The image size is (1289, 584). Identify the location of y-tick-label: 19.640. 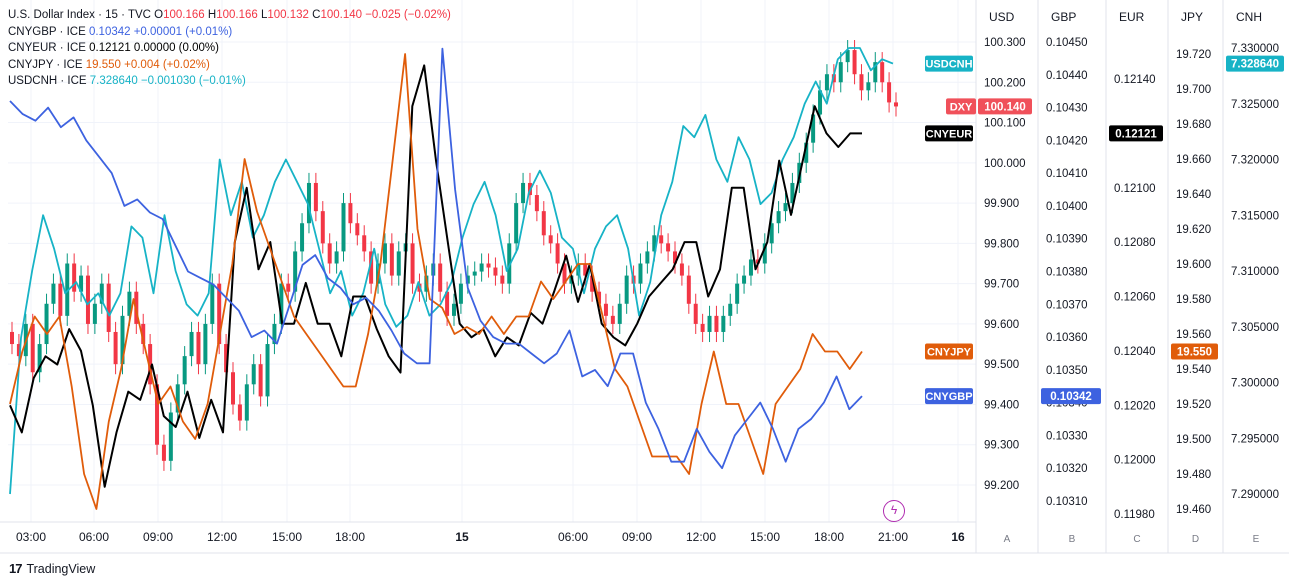
(1193, 195).